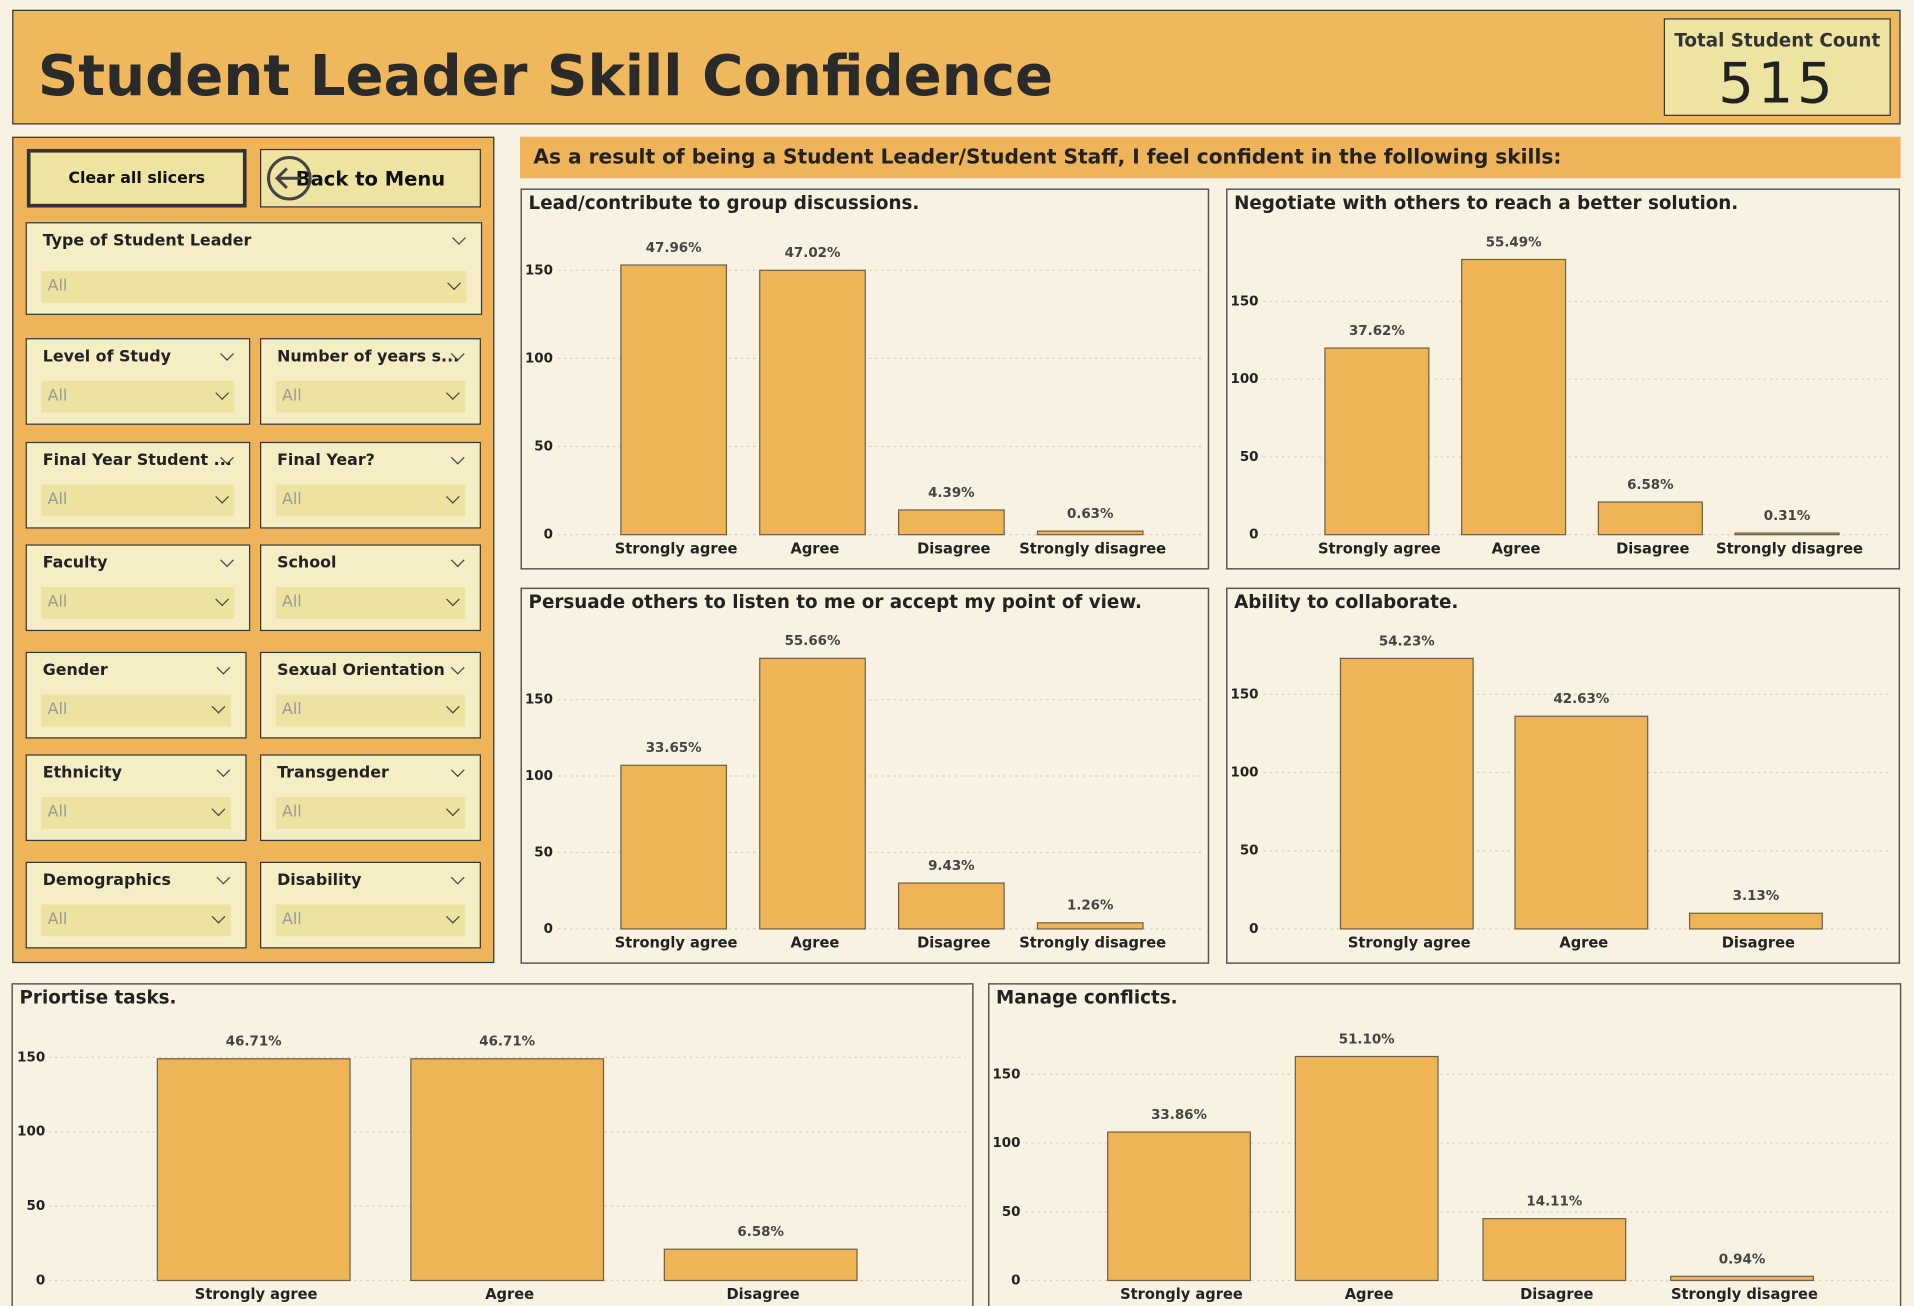  What do you see at coordinates (333, 773) in the screenshot?
I see `slicer-label: Transgender` at bounding box center [333, 773].